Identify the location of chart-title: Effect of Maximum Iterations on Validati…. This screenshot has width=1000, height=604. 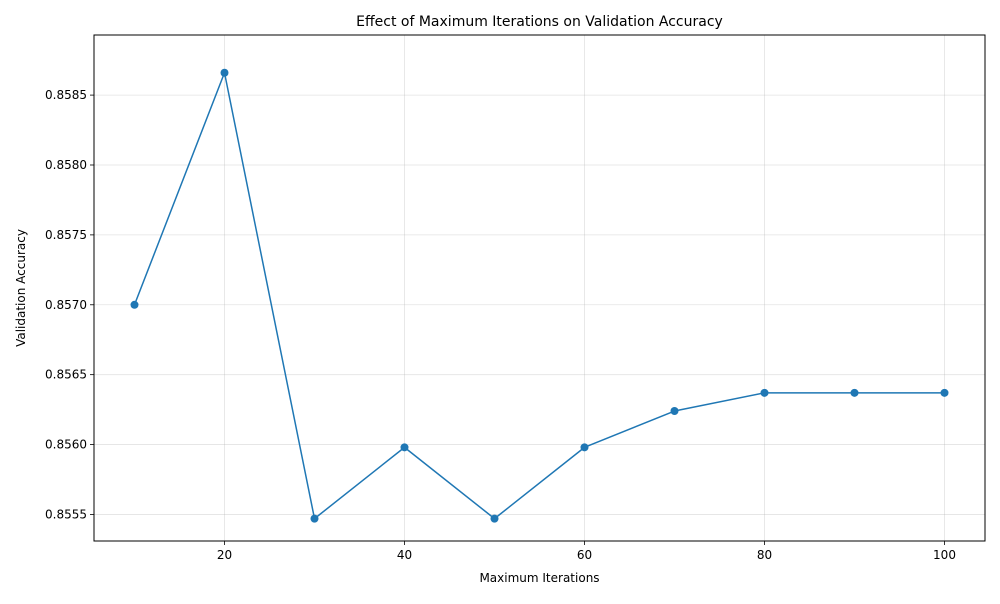
(539, 22).